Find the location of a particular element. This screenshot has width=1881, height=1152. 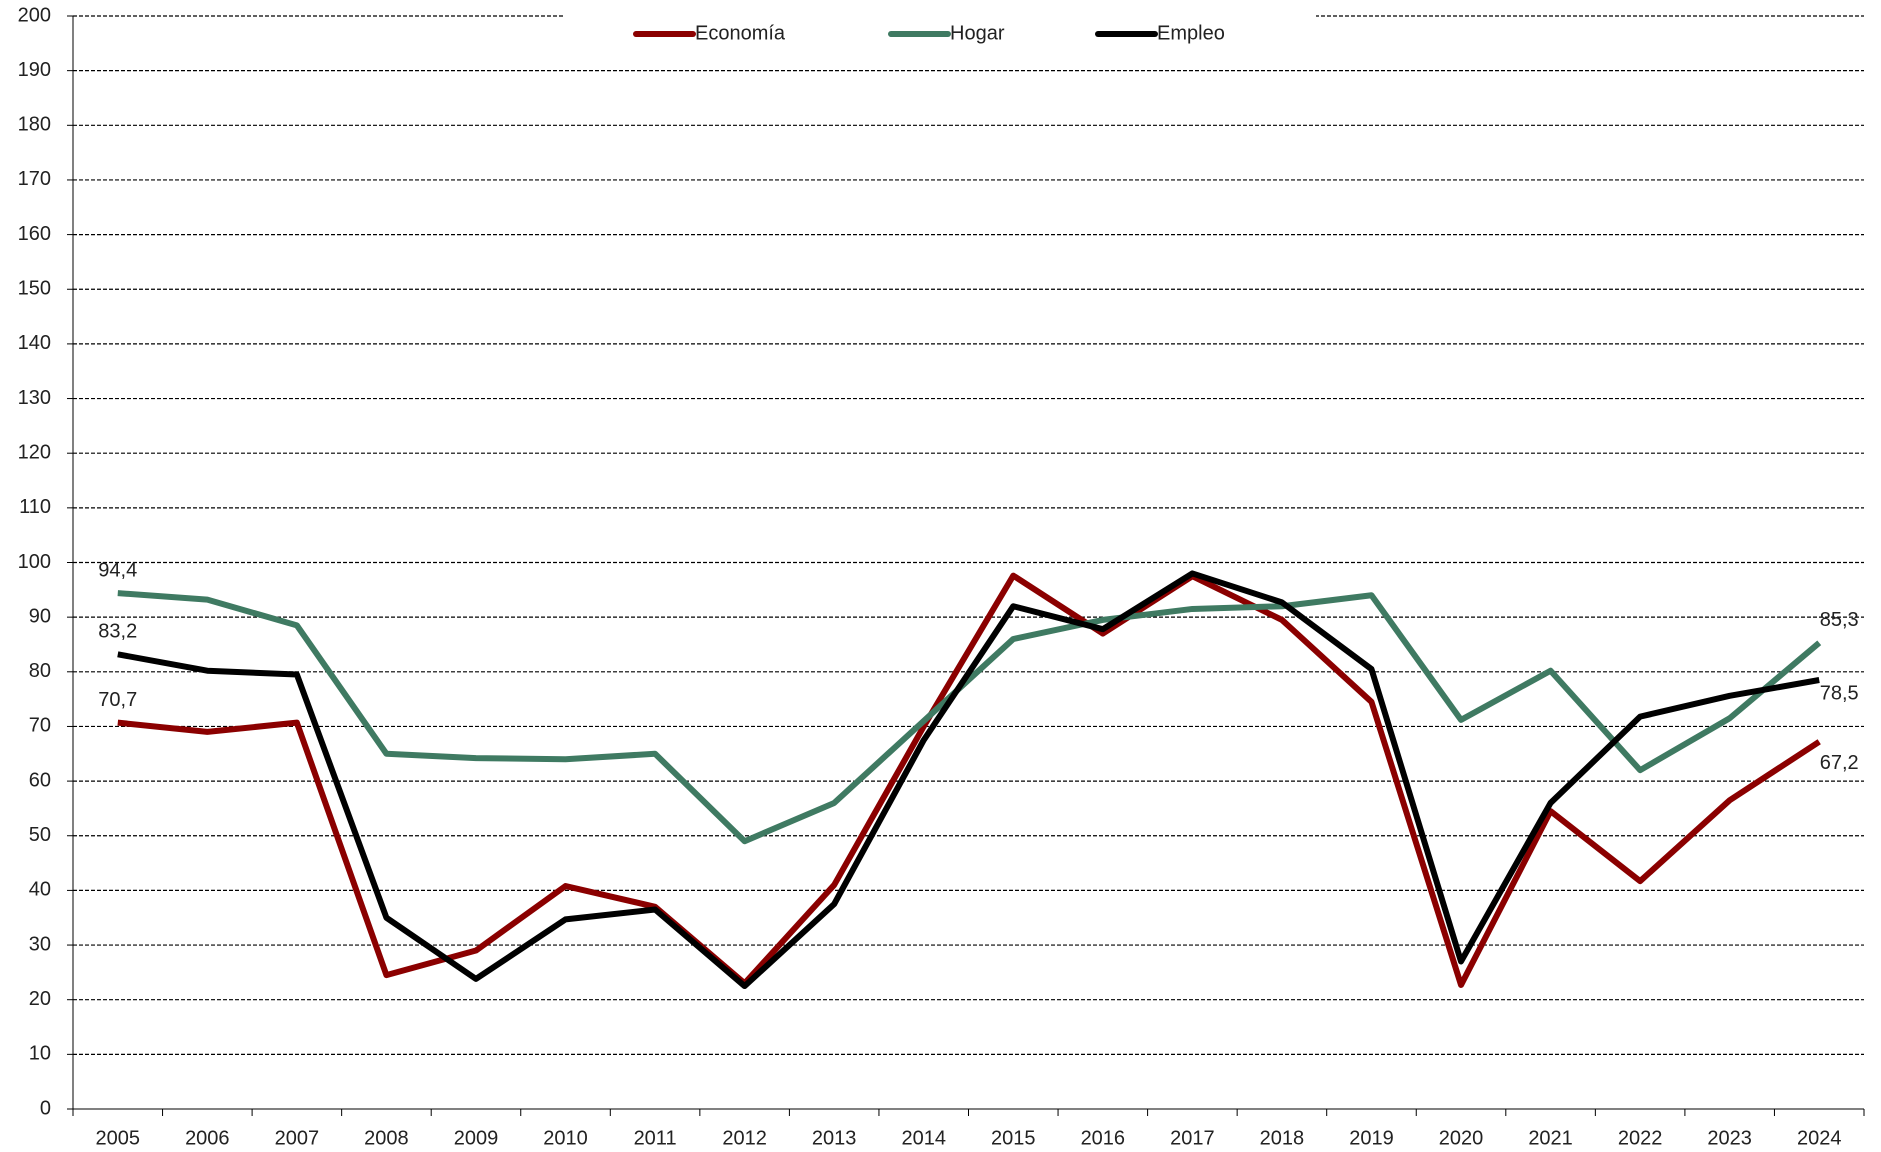

y-tick-label: 90 is located at coordinates (40, 616).